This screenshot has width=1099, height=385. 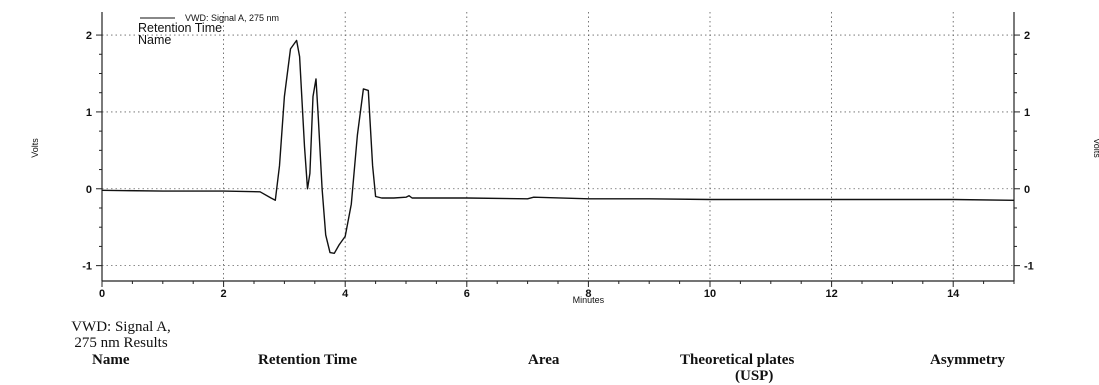 What do you see at coordinates (710, 294) in the screenshot?
I see `x-tick-label: 10` at bounding box center [710, 294].